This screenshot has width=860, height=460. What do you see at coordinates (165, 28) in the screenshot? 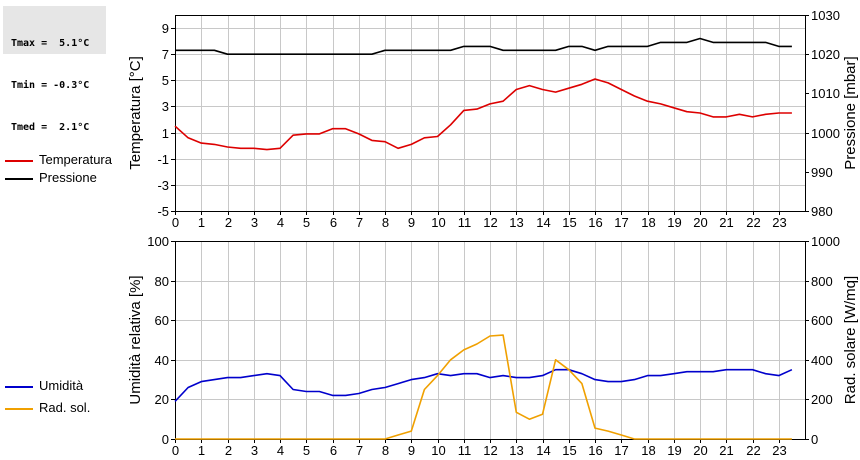
I see `chart1-ytick-label: 9` at bounding box center [165, 28].